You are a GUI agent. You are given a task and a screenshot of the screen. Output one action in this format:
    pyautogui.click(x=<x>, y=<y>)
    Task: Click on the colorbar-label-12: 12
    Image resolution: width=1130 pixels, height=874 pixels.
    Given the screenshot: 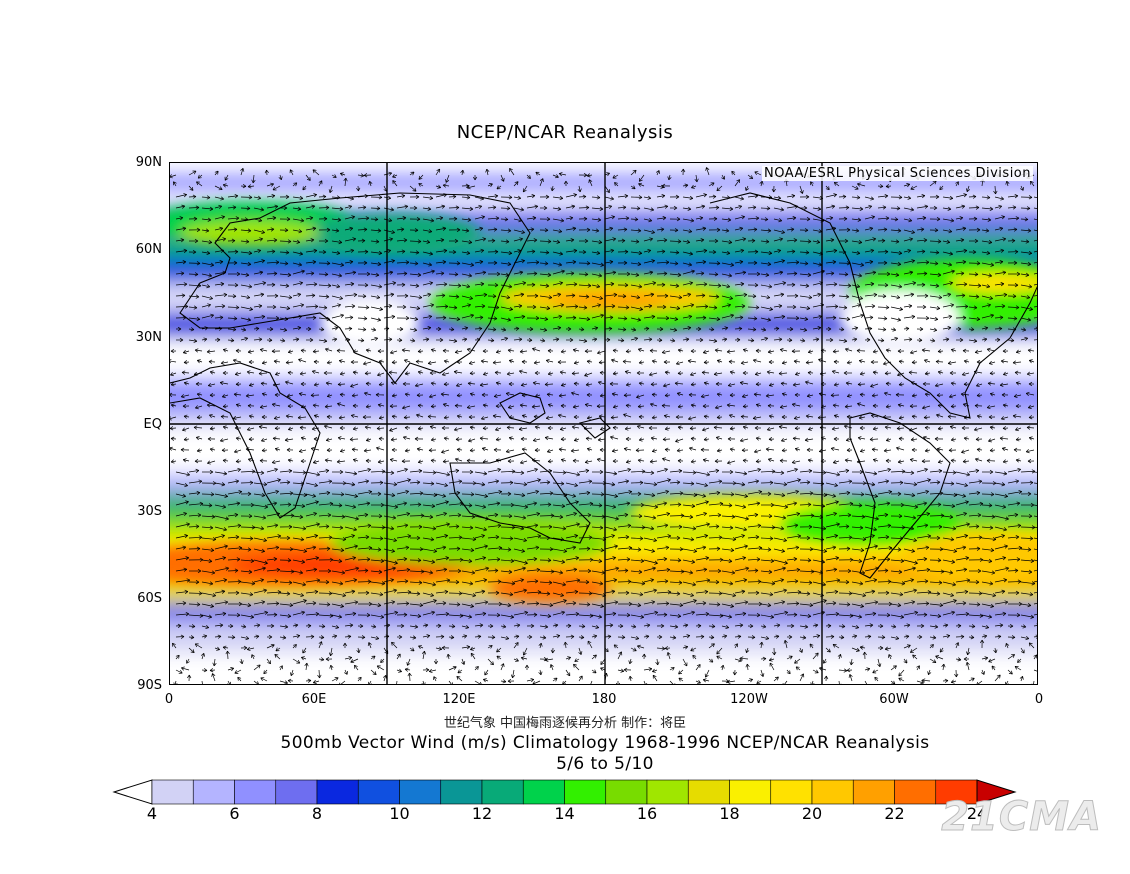 What is the action you would take?
    pyautogui.click(x=482, y=813)
    